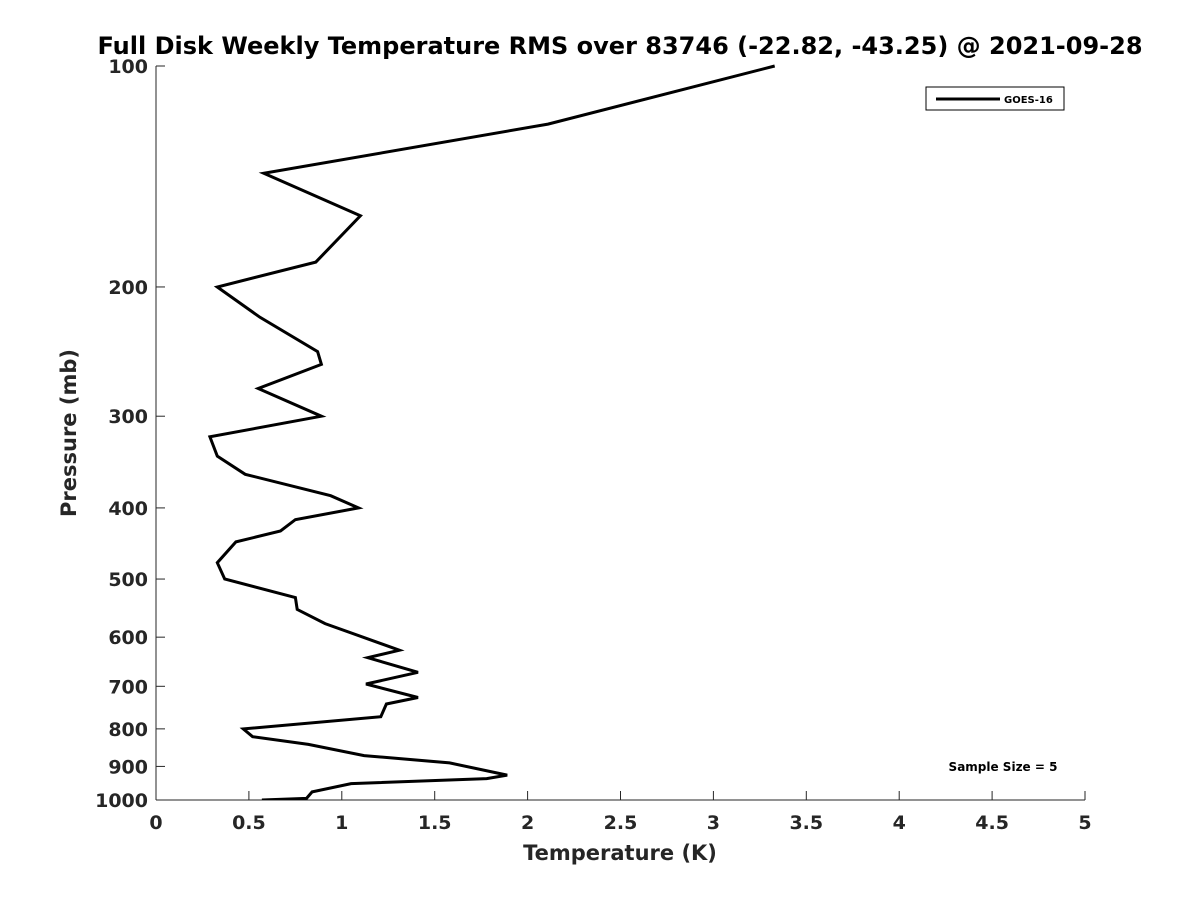  Describe the element at coordinates (899, 823) in the screenshot. I see `x-tick-label: 4` at that location.